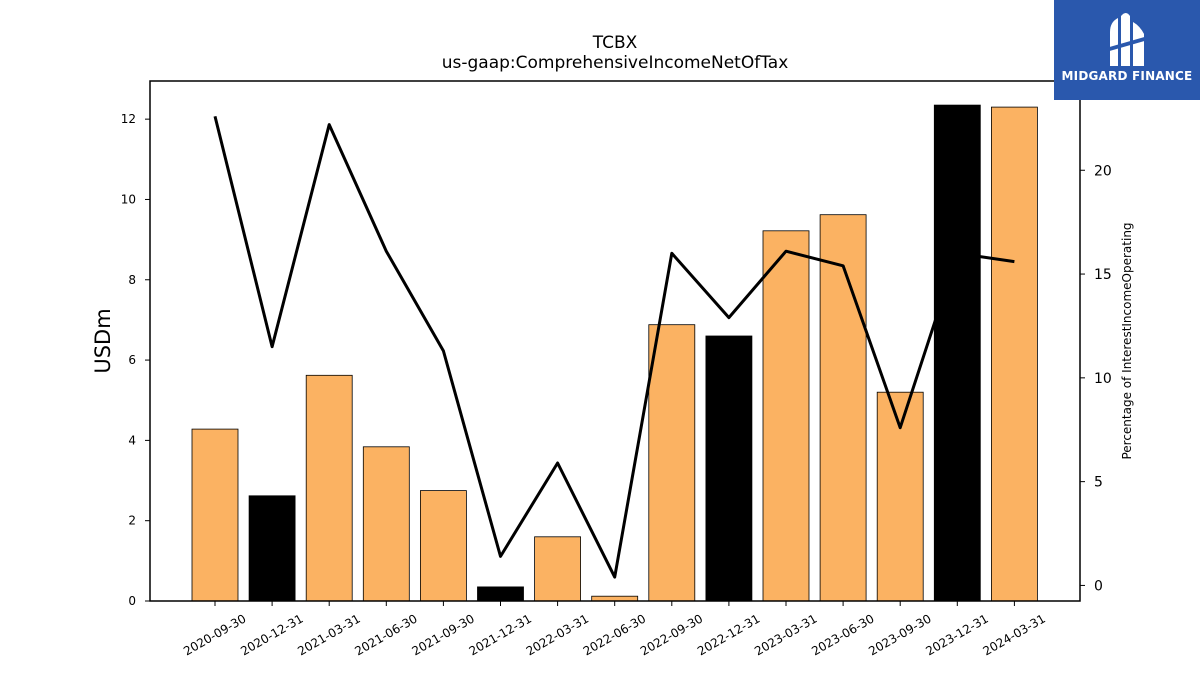 Image resolution: width=1200 pixels, height=679 pixels. I want to click on brand-logo: MIDGARD FINANCE, so click(1127, 50).